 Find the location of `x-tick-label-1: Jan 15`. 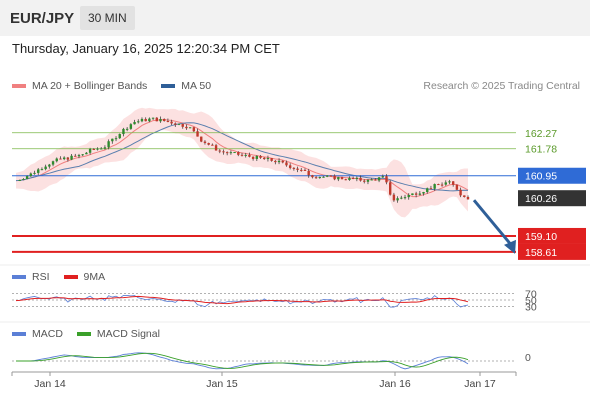

x-tick-label-1: Jan 15 is located at coordinates (222, 384).